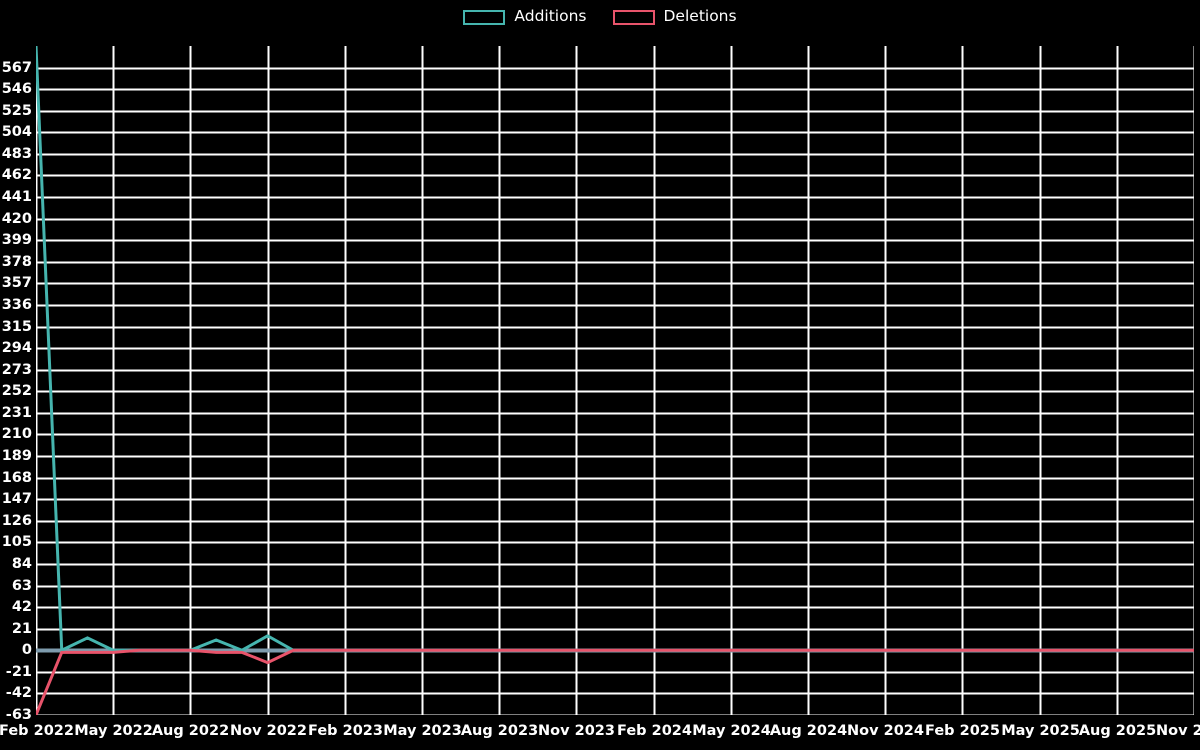 The image size is (1200, 750). Describe the element at coordinates (16, 498) in the screenshot. I see `y-tick-label: 147` at that location.